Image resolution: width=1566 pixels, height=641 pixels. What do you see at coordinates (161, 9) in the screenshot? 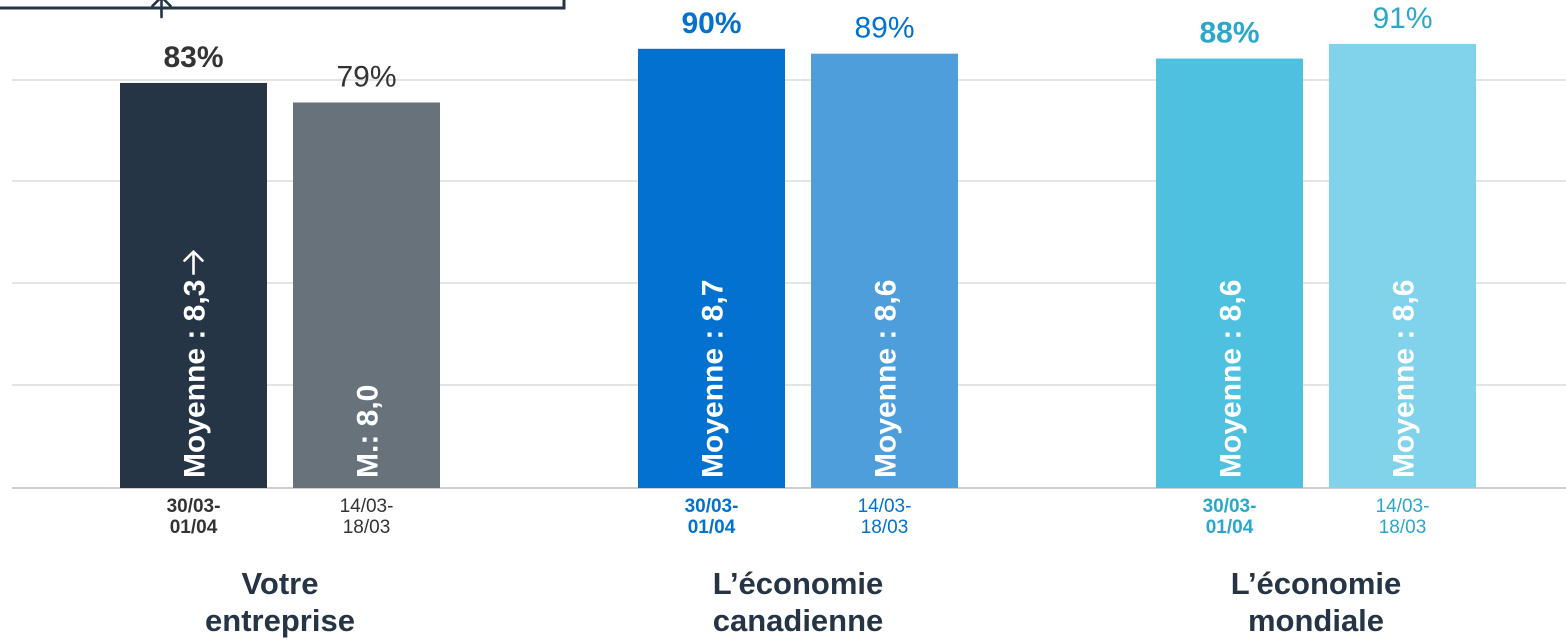
I see `trend-up-arrow-icon` at bounding box center [161, 9].